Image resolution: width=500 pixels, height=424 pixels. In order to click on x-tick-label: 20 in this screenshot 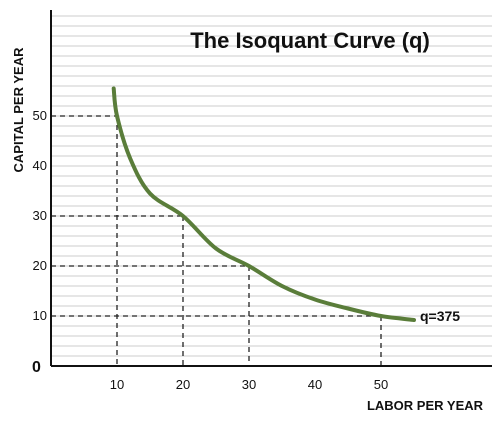, I will do `click(183, 384)`.